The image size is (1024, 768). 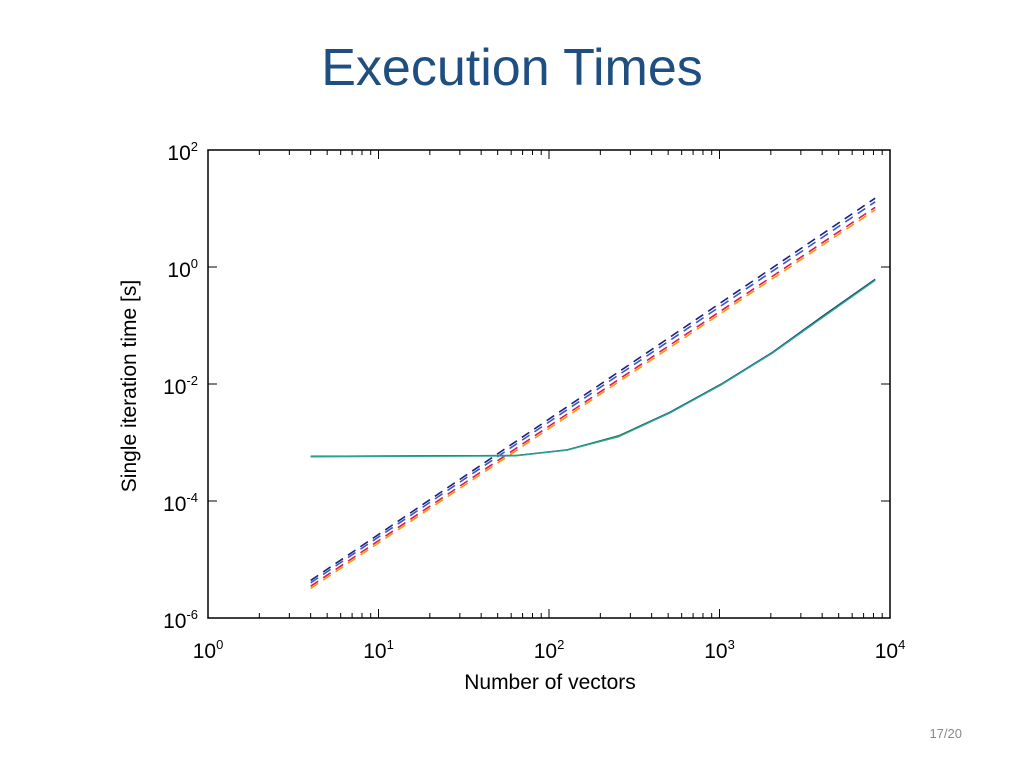 I want to click on x-tick-label: 10¹, so click(x=378, y=650).